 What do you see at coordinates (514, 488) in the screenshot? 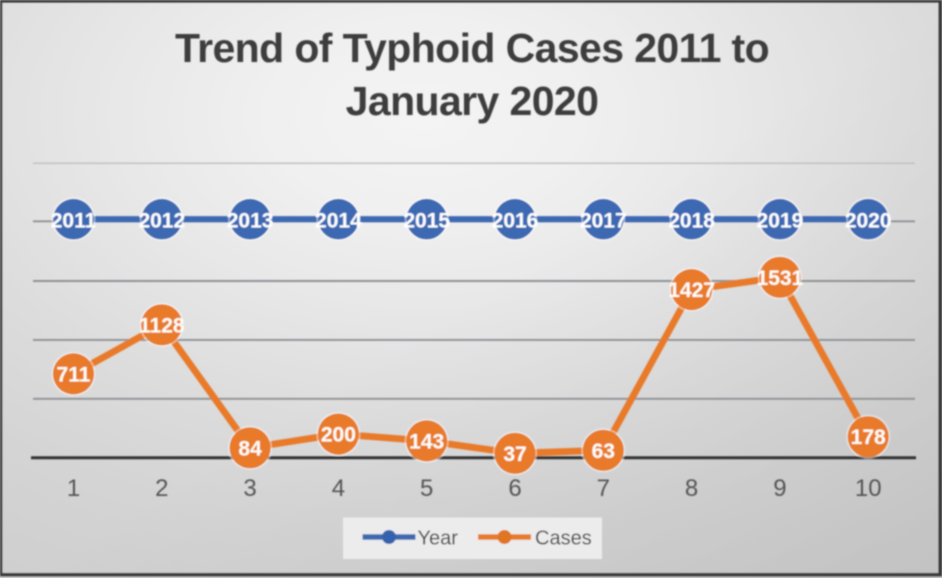
I see `svg-text: 6` at bounding box center [514, 488].